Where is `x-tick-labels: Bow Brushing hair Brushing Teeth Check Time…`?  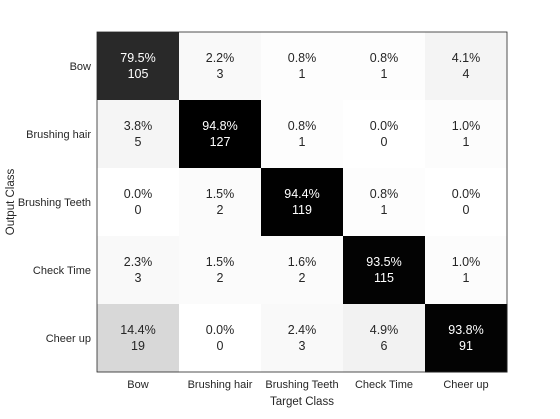 x-tick-labels: Bow Brushing hair Brushing Teeth Check Time… is located at coordinates (307, 385).